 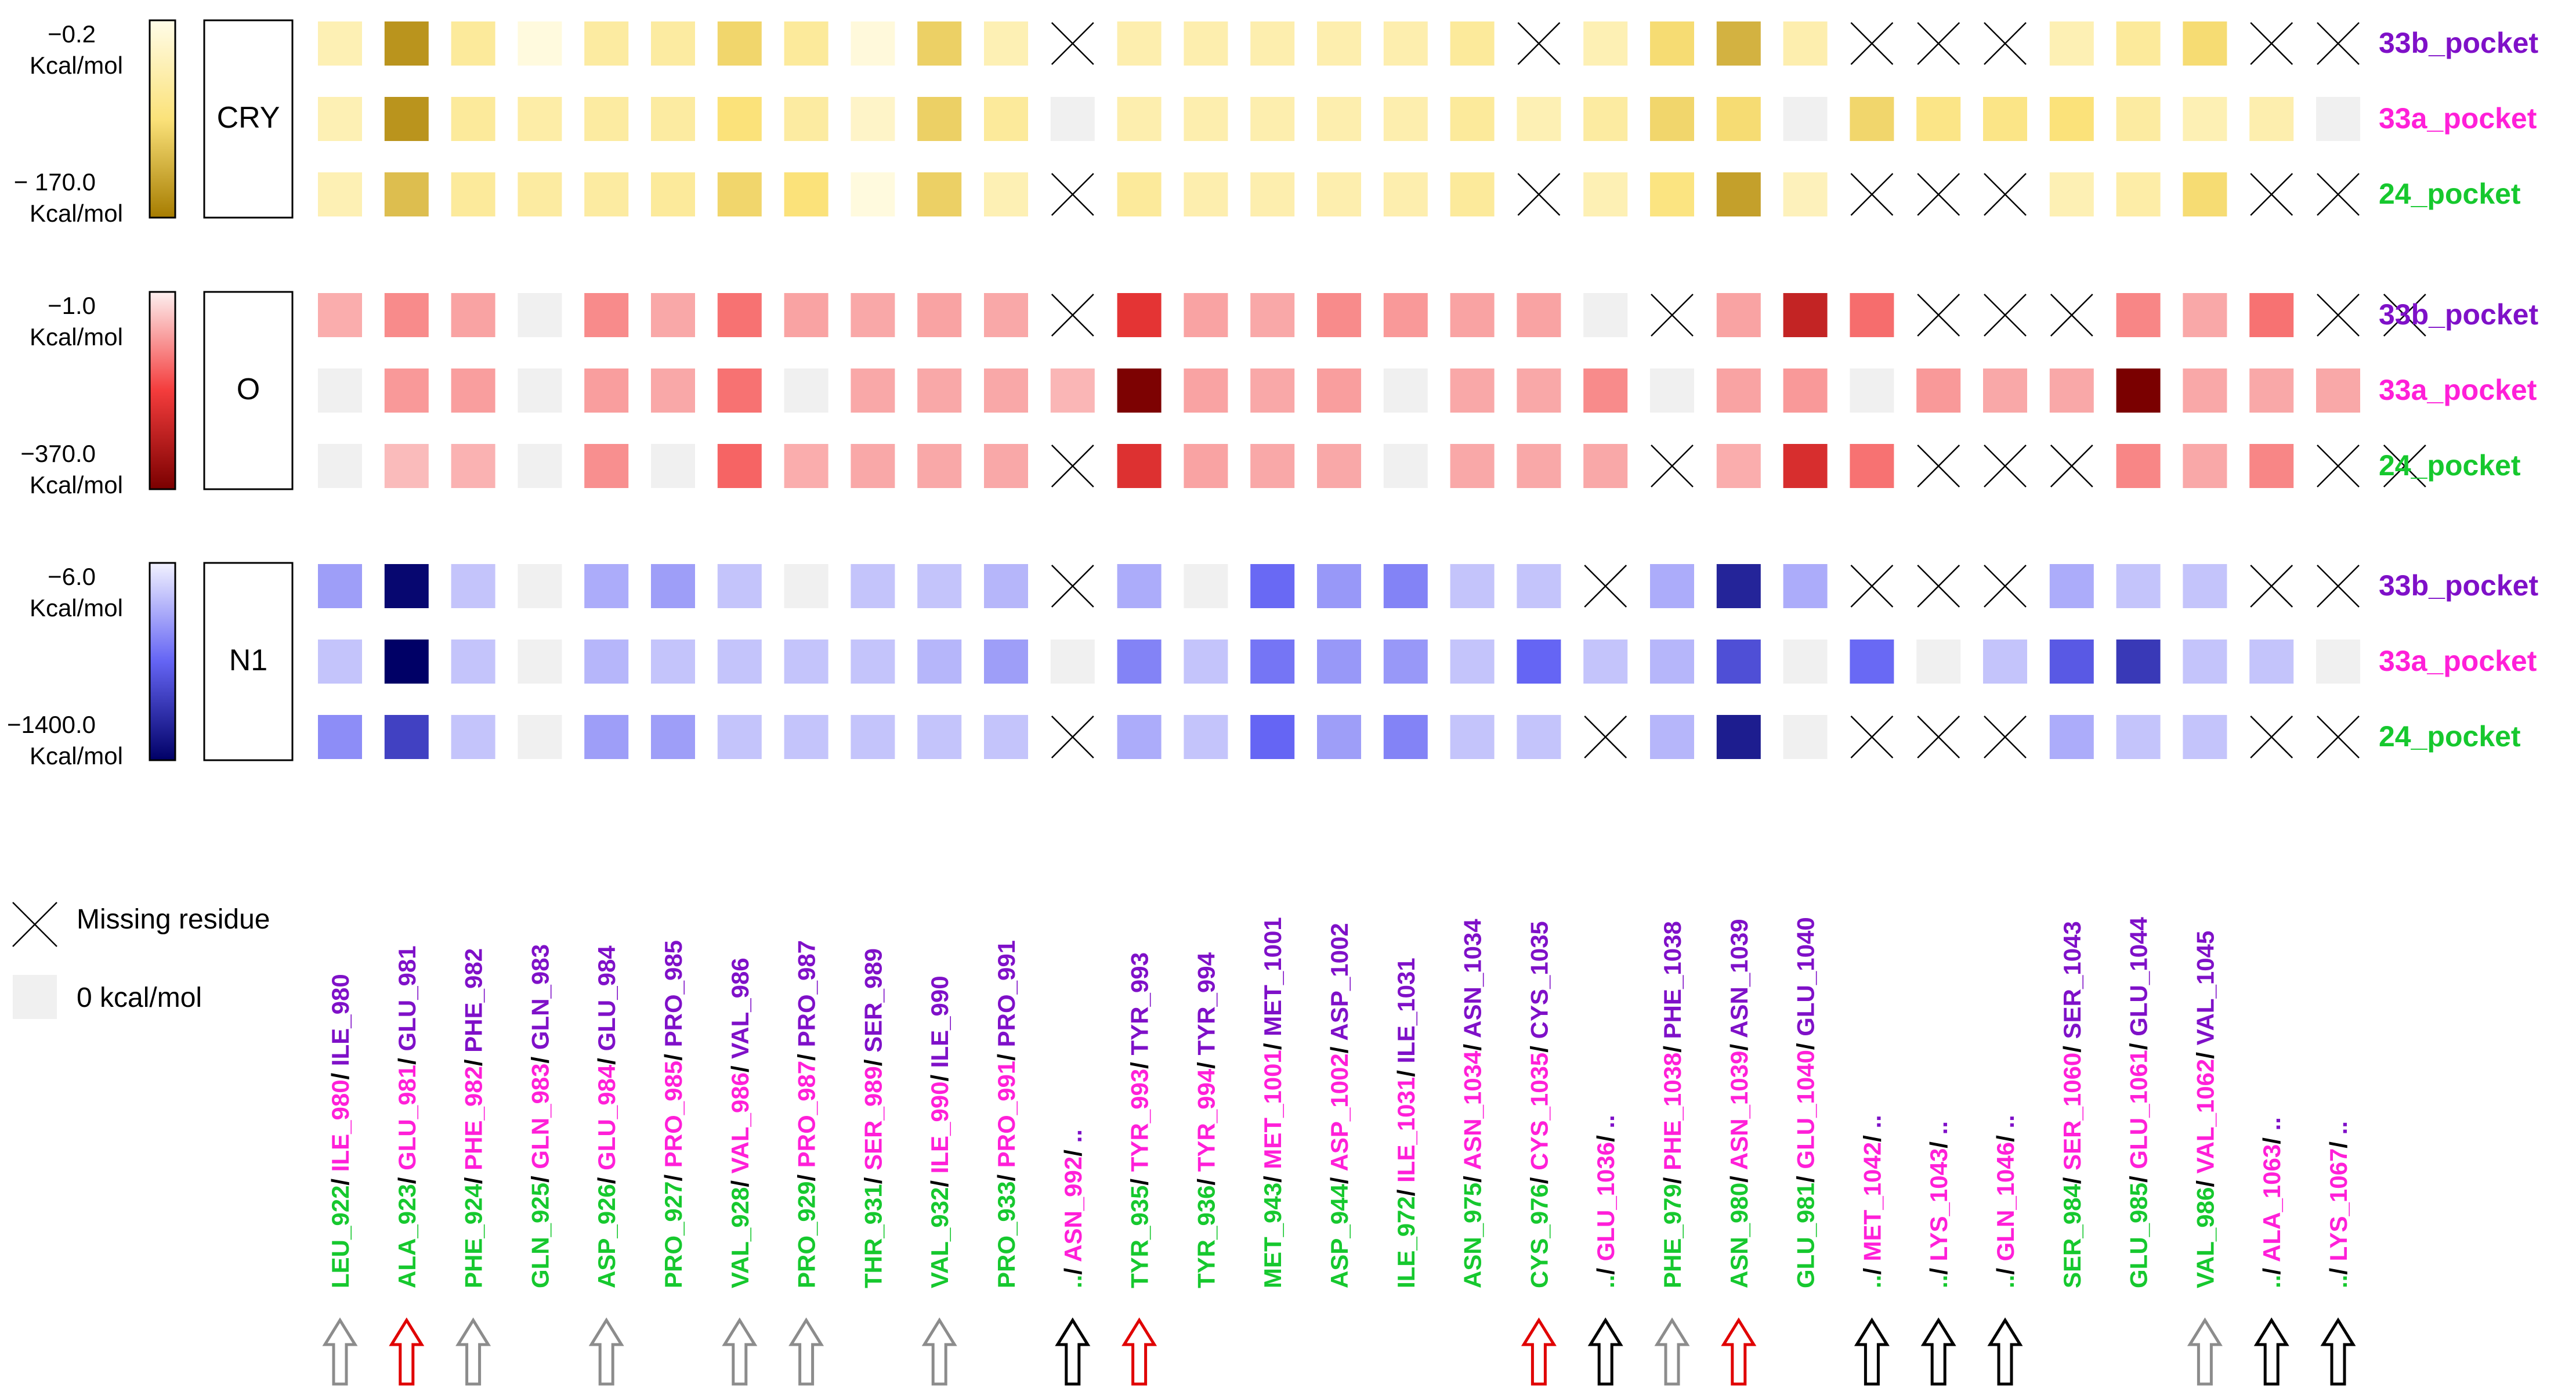 What do you see at coordinates (58, 453) in the screenshot?
I see `colorbar-bottom-label-line: −370.0` at bounding box center [58, 453].